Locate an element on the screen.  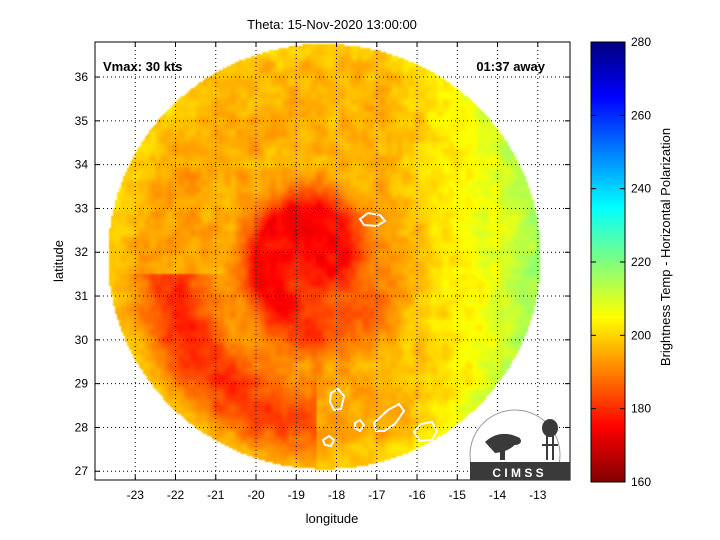
colorbar-tick-label: 180 is located at coordinates (641, 409).